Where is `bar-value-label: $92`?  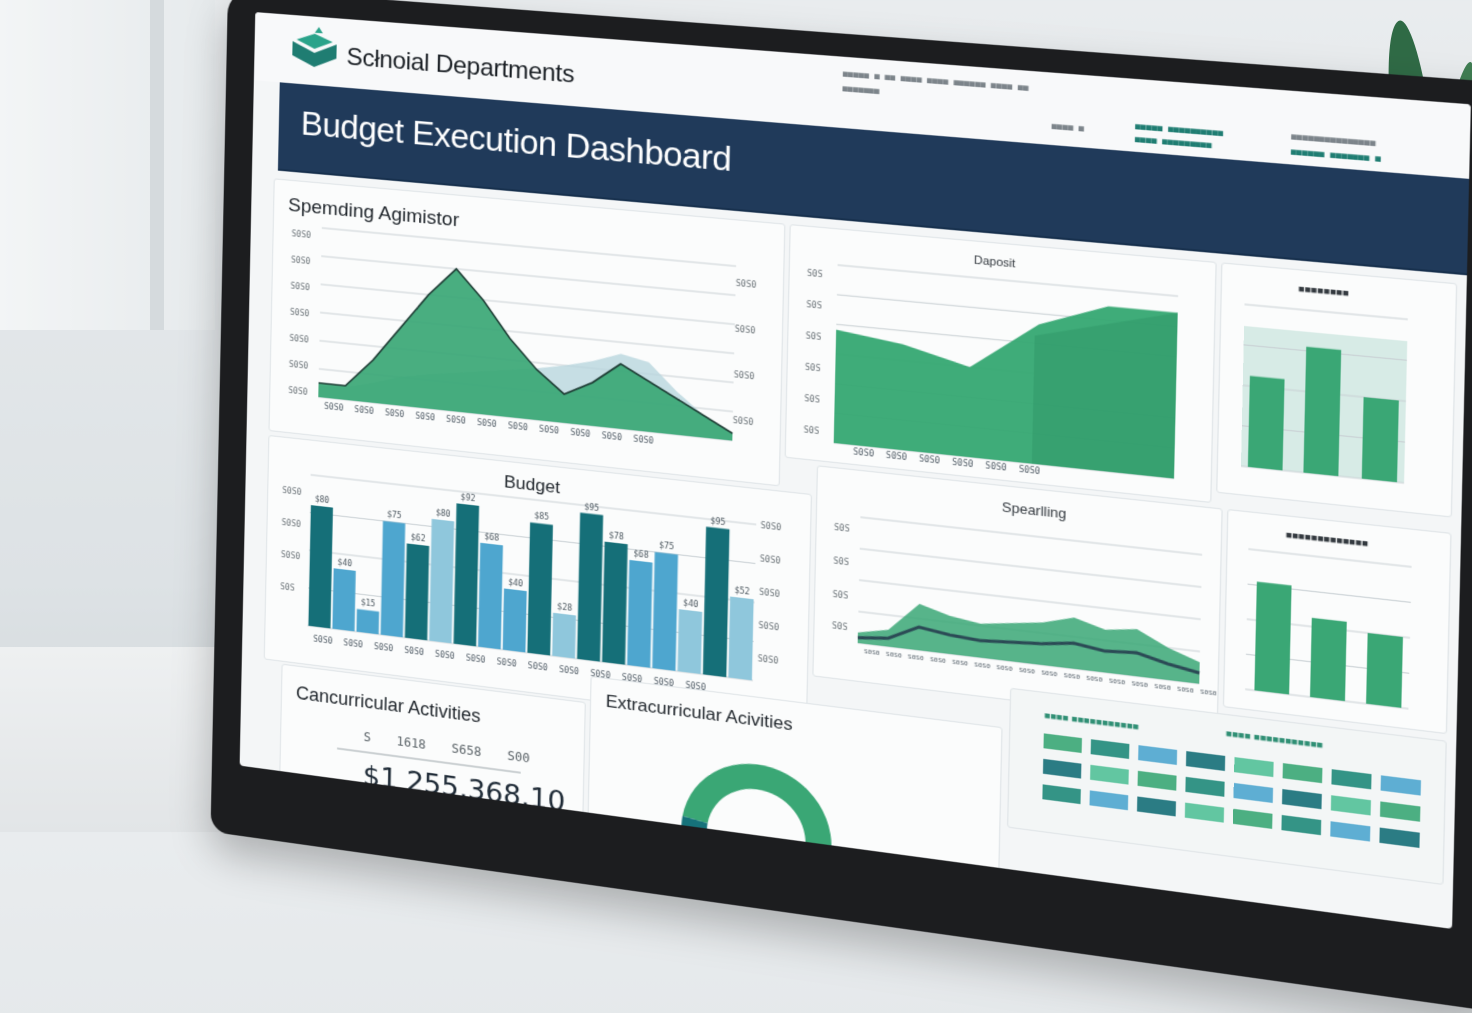
bar-value-label: $92 is located at coordinates (467, 498).